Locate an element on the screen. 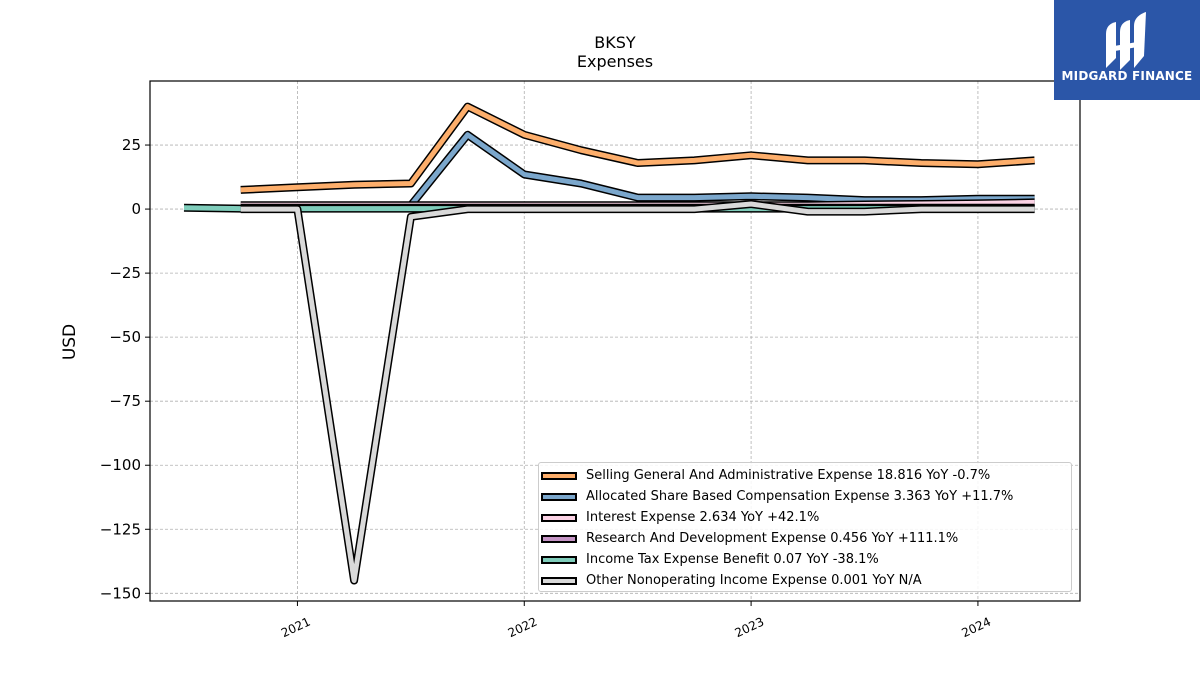 The height and width of the screenshot is (675, 1200). y-tick-label: −75 is located at coordinates (125, 401).